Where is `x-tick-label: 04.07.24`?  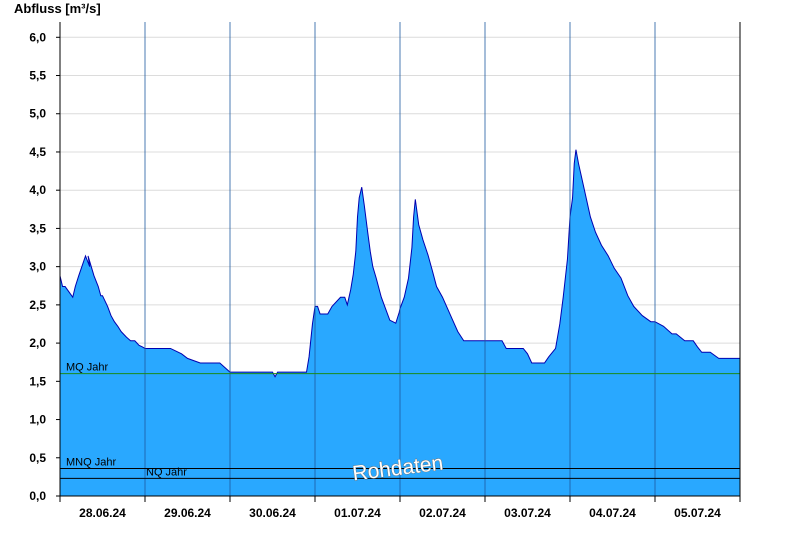
x-tick-label: 04.07.24 is located at coordinates (612, 513).